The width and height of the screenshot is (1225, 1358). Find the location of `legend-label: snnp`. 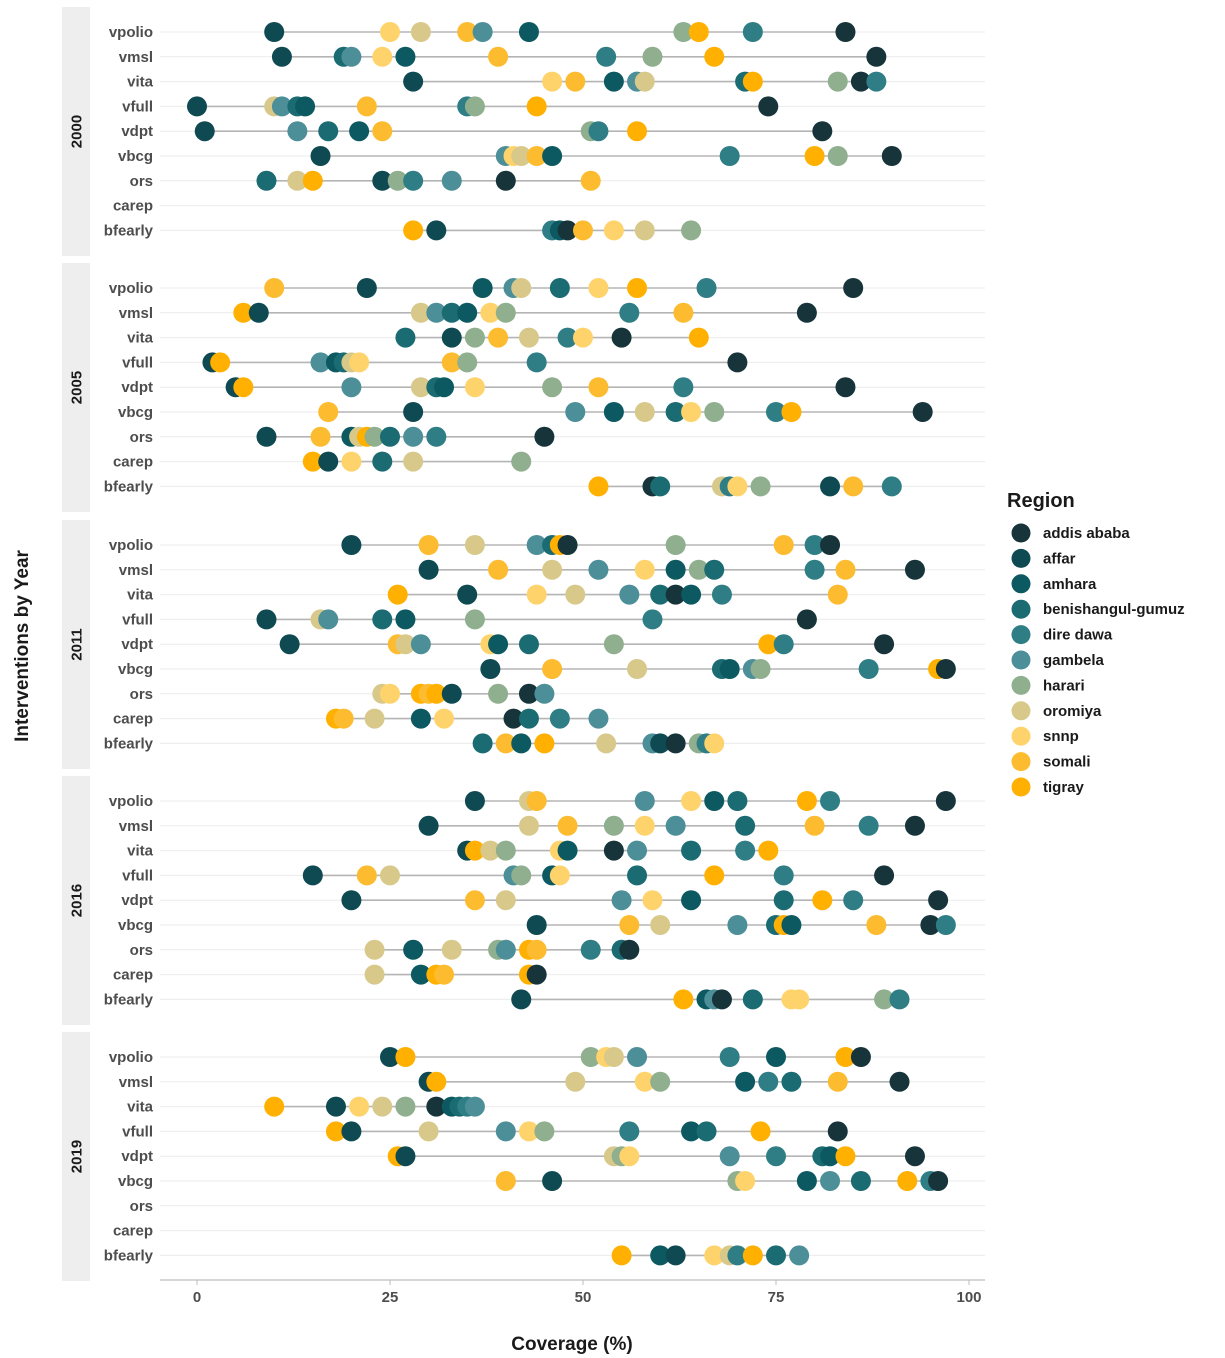

legend-label: snnp is located at coordinates (1061, 736).